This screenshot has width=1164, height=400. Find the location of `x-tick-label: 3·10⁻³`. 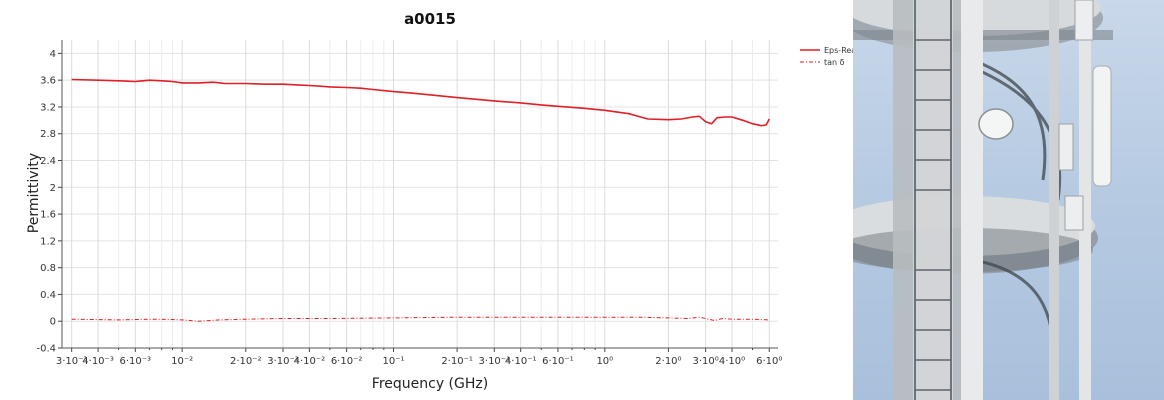

x-tick-label: 3·10⁻³ is located at coordinates (72, 361).